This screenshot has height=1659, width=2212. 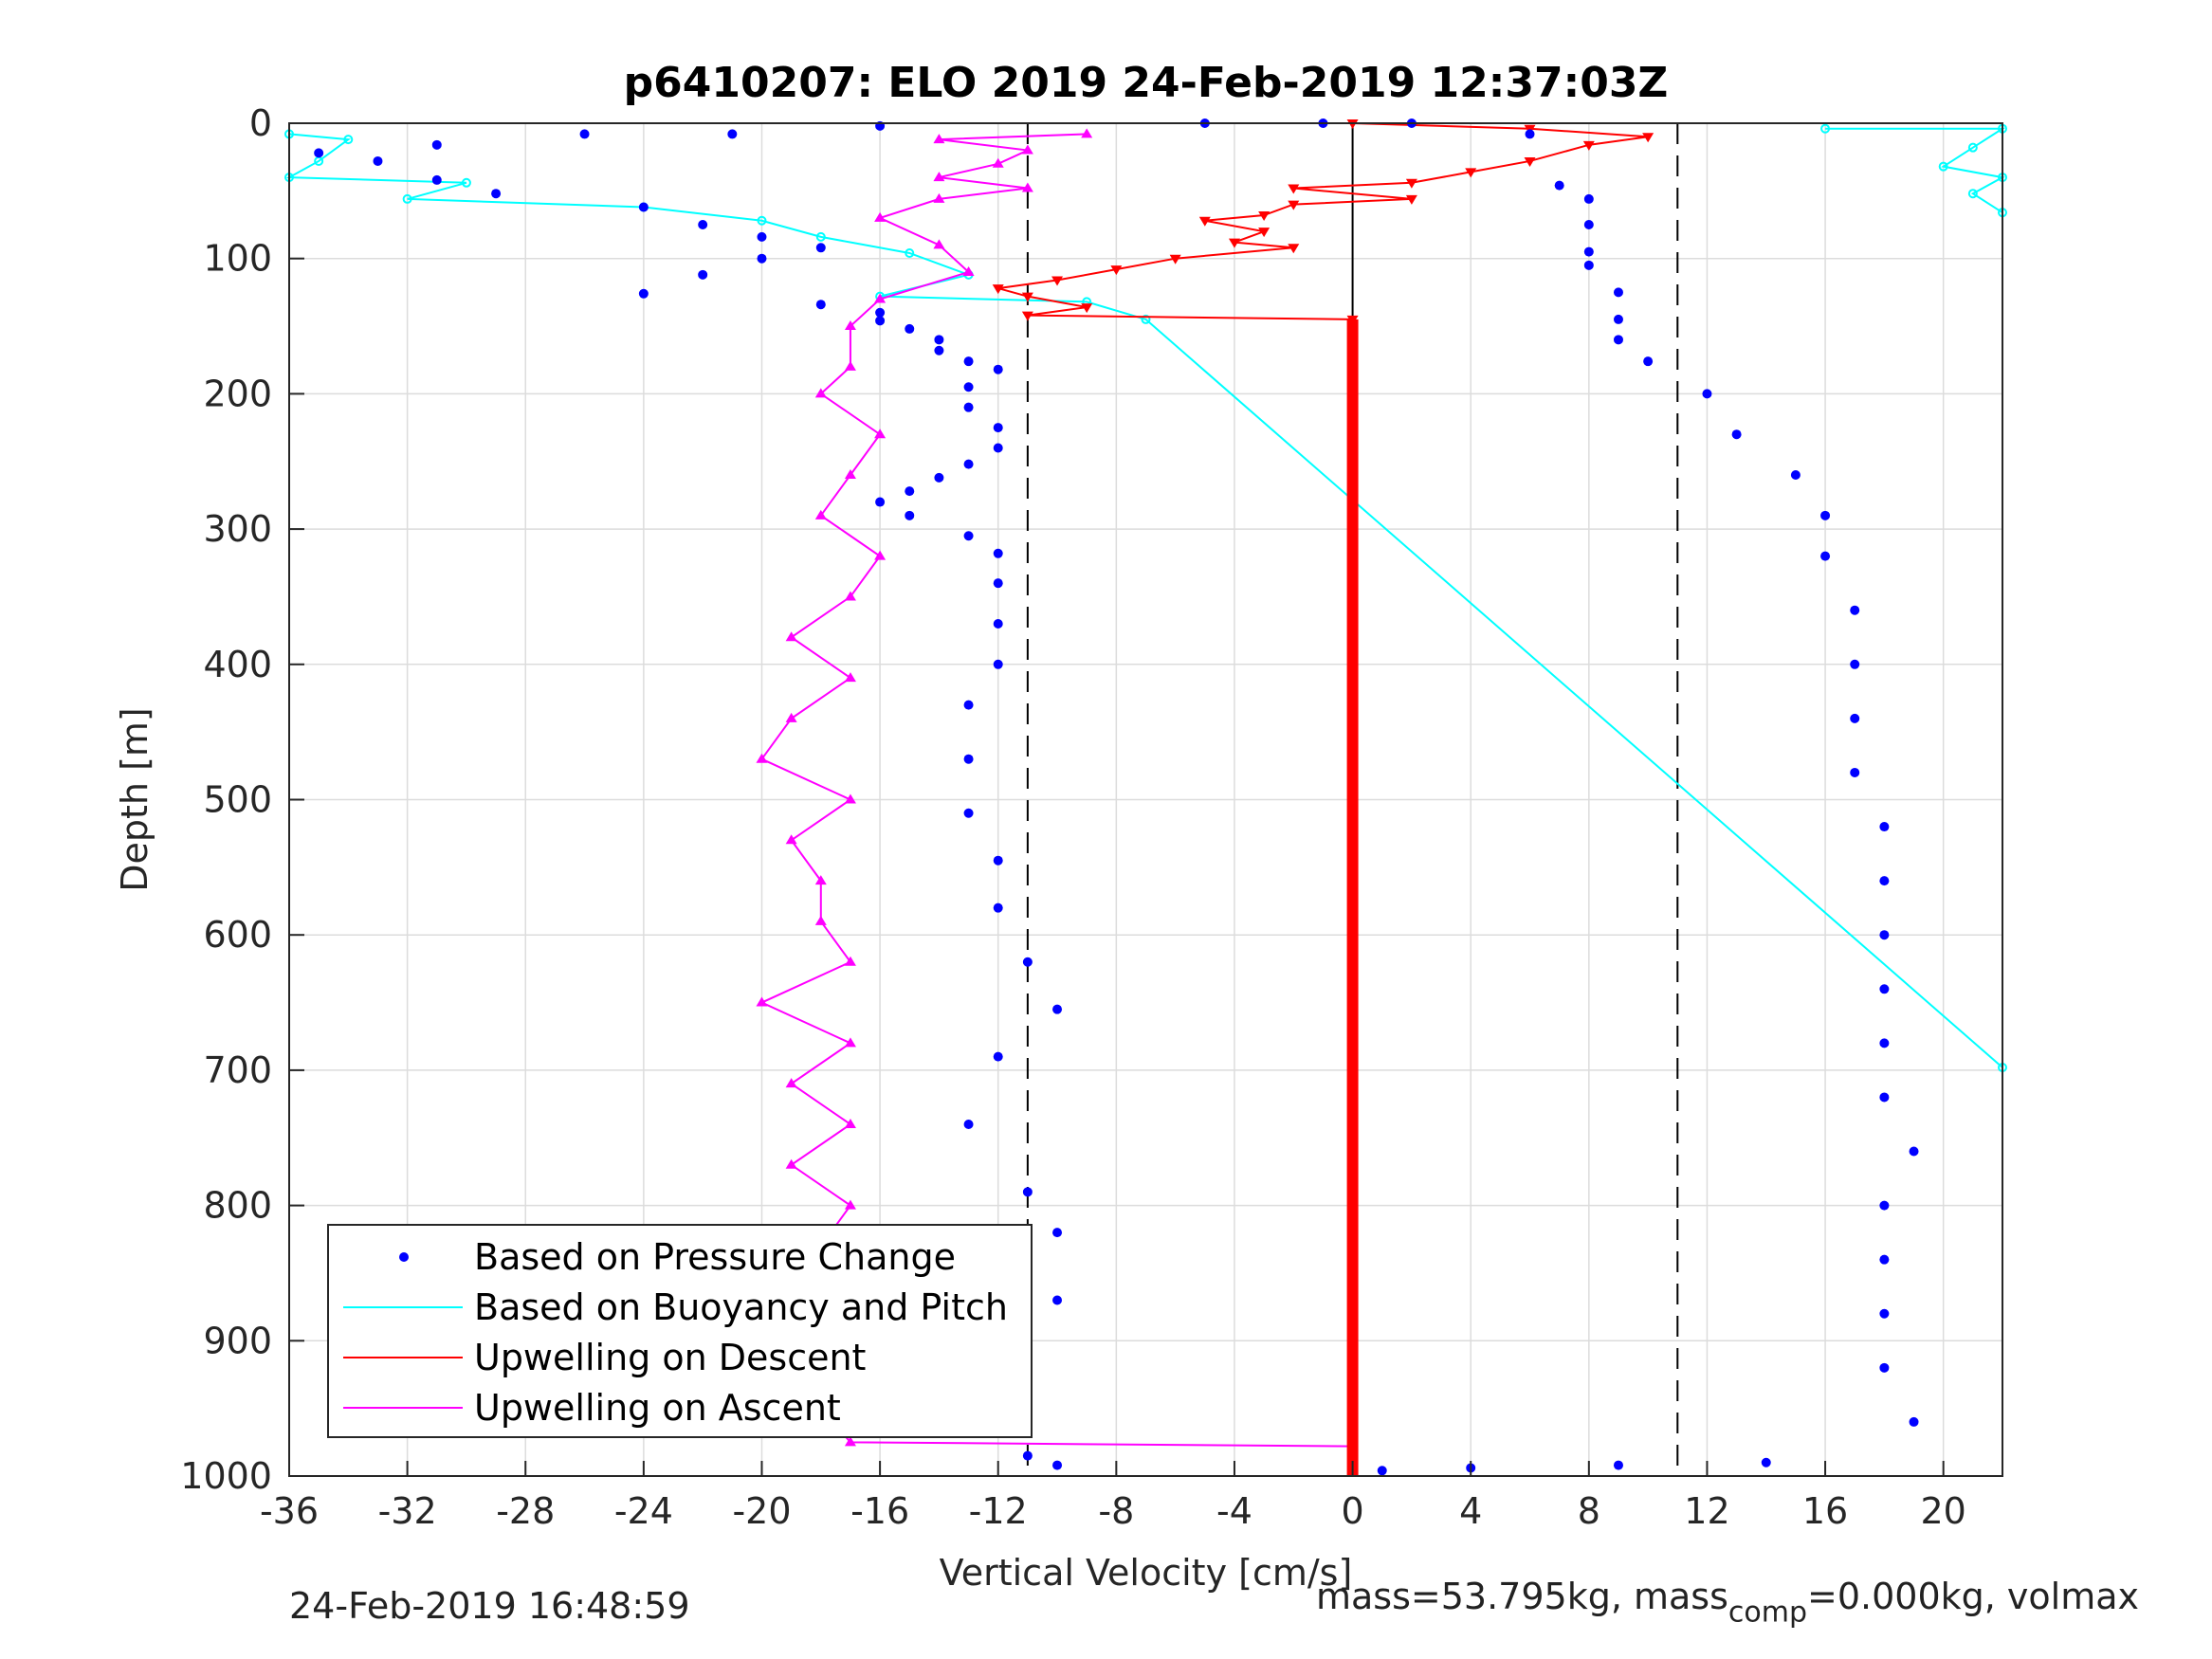 What do you see at coordinates (1116, 1511) in the screenshot?
I see `x-tick-label: -8` at bounding box center [1116, 1511].